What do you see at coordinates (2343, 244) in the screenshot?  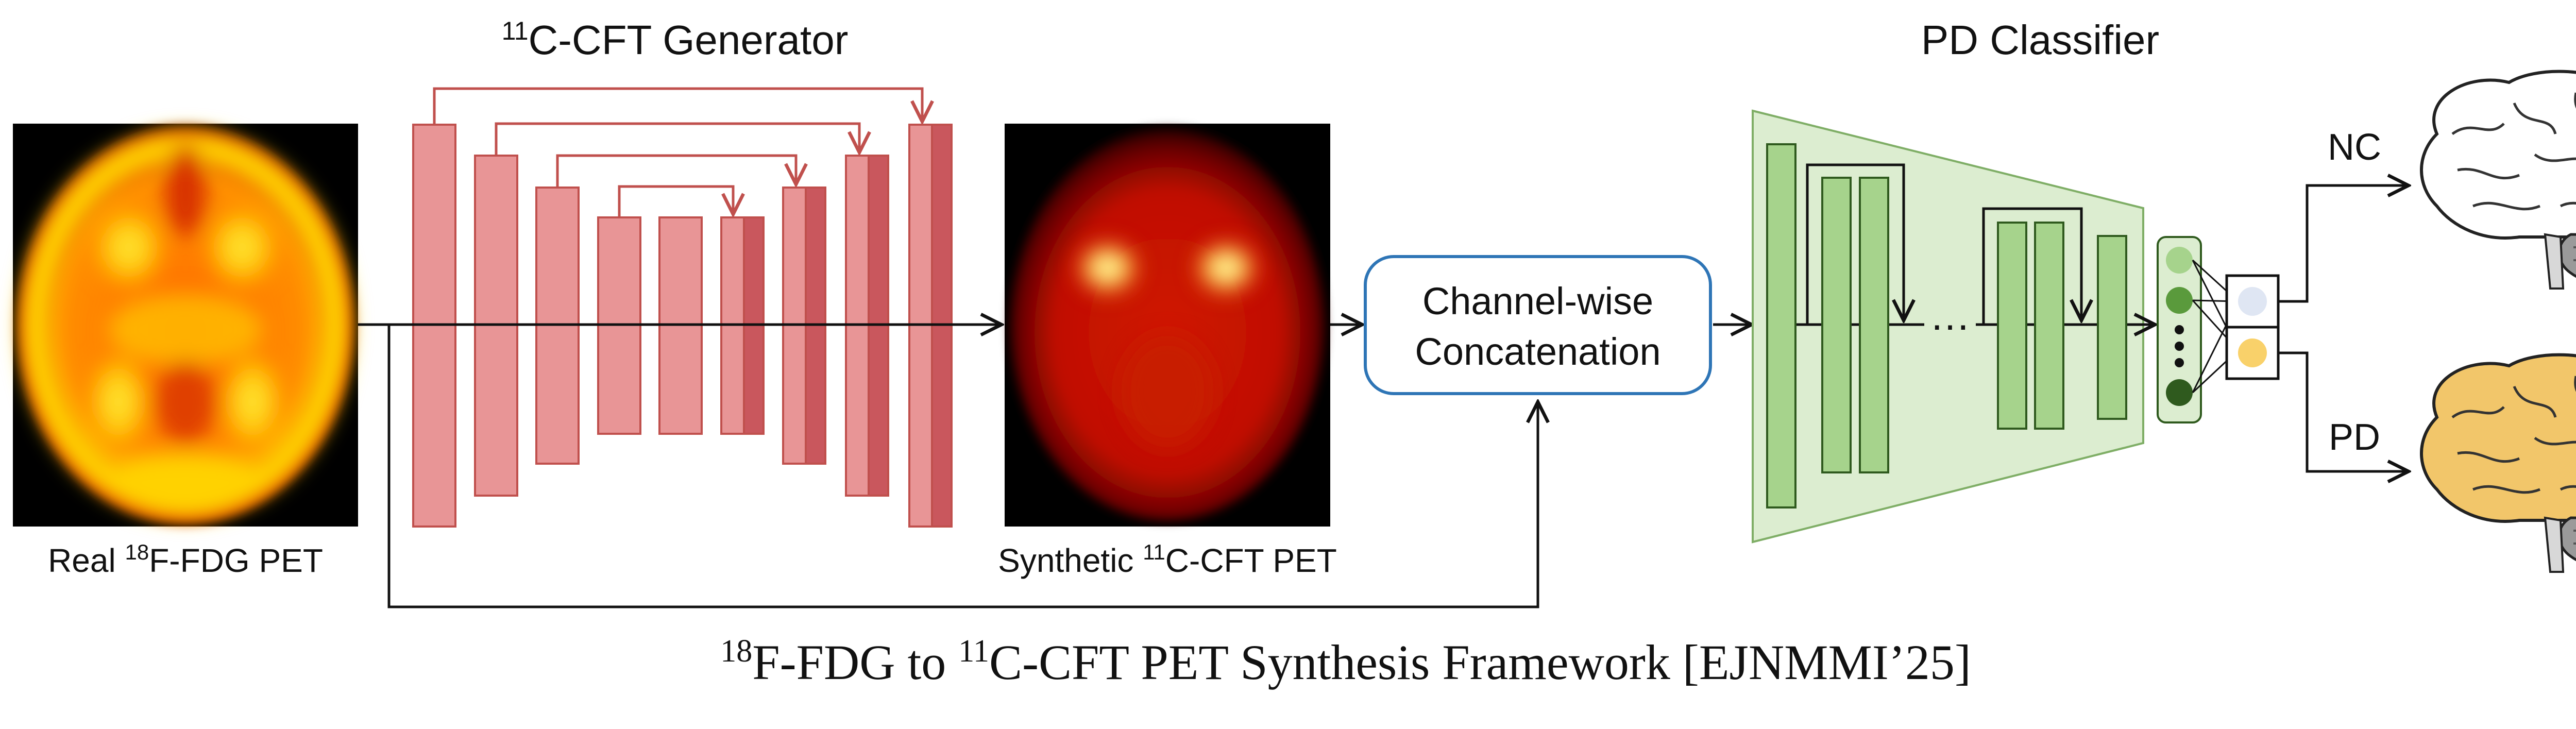 I see `nc-arrow` at bounding box center [2343, 244].